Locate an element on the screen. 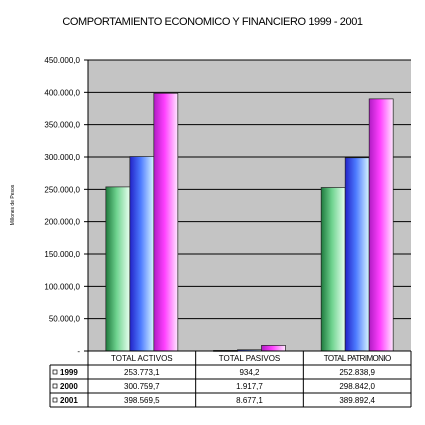 Image resolution: width=425 pixels, height=425 pixels. data-label: 934,2 is located at coordinates (249, 372).